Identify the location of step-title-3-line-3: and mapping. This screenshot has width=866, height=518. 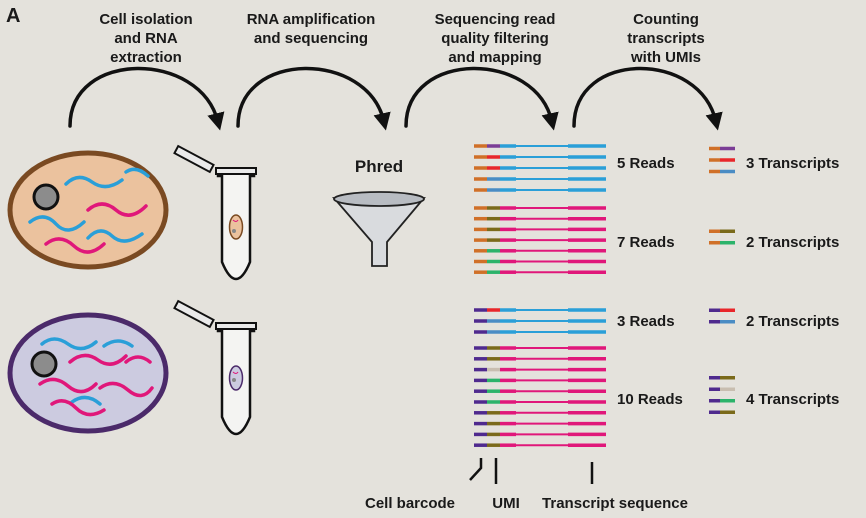
(494, 57).